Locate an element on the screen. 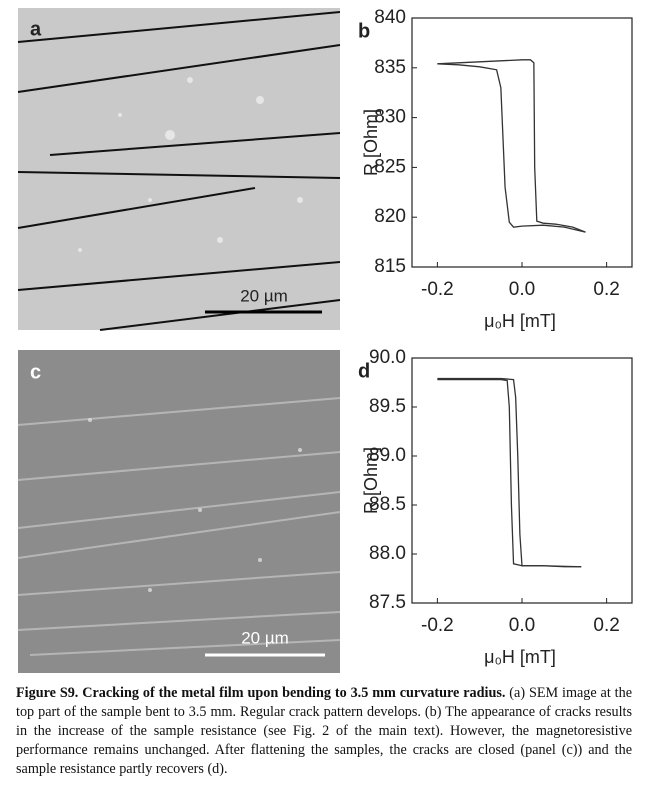 Image resolution: width=650 pixels, height=794 pixels. y-tick-label: 840 is located at coordinates (390, 17).